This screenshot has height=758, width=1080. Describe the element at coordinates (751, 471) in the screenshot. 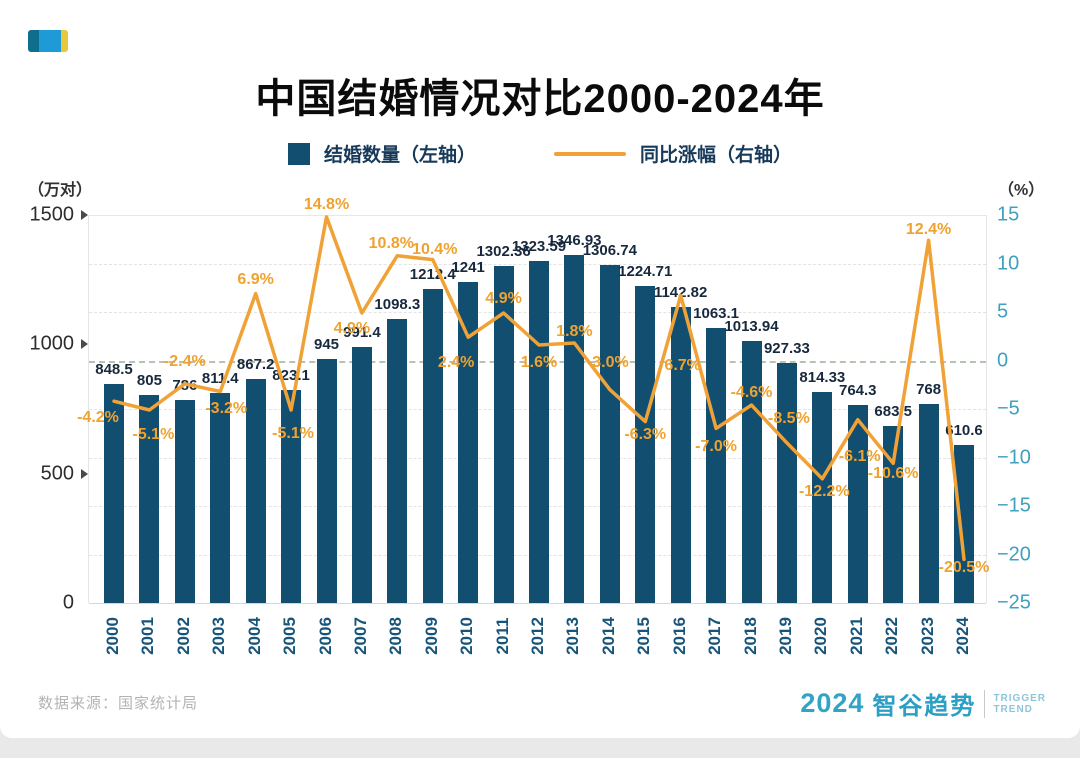

I see `bar-2018` at that location.